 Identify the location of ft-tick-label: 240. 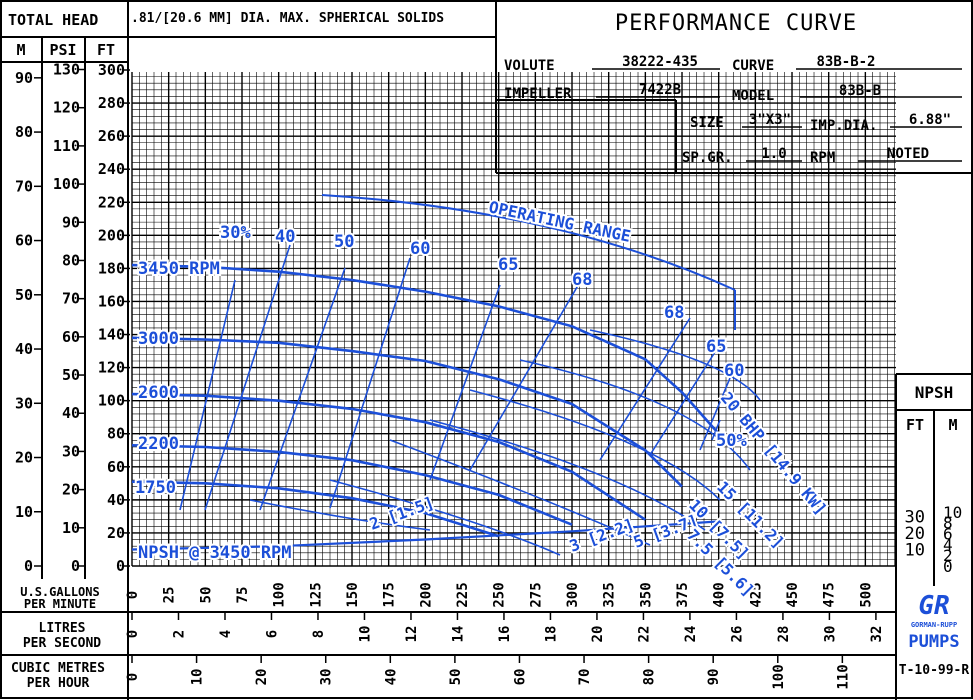
(111, 169).